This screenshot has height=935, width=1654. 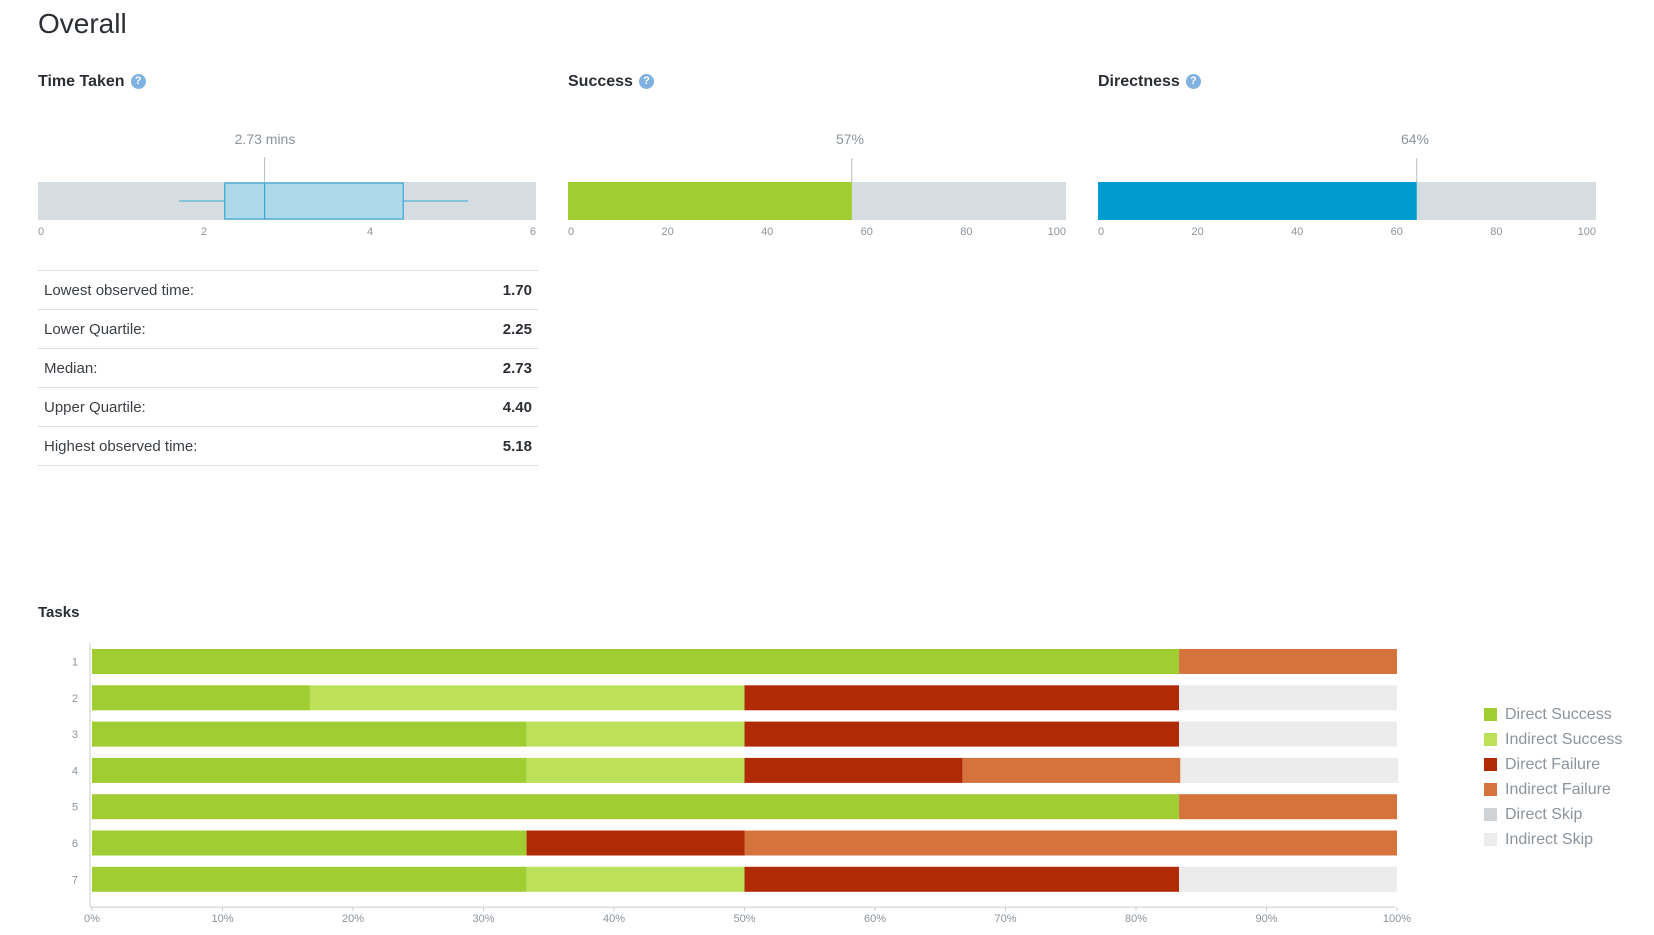 I want to click on tick-label: 20, so click(x=667, y=232).